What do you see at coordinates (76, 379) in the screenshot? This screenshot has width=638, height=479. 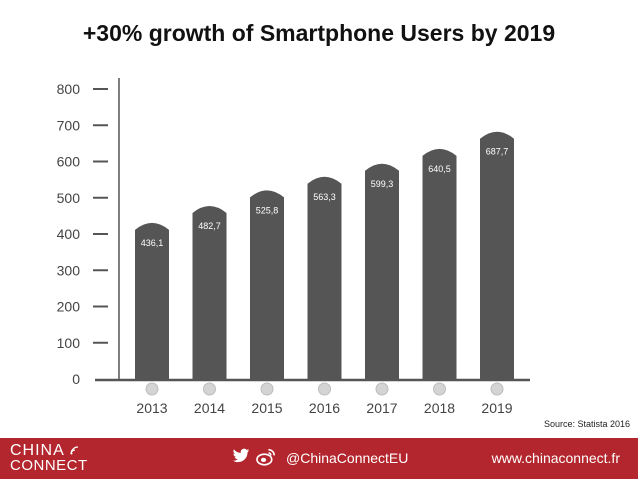 I see `y-tick-label: 0` at bounding box center [76, 379].